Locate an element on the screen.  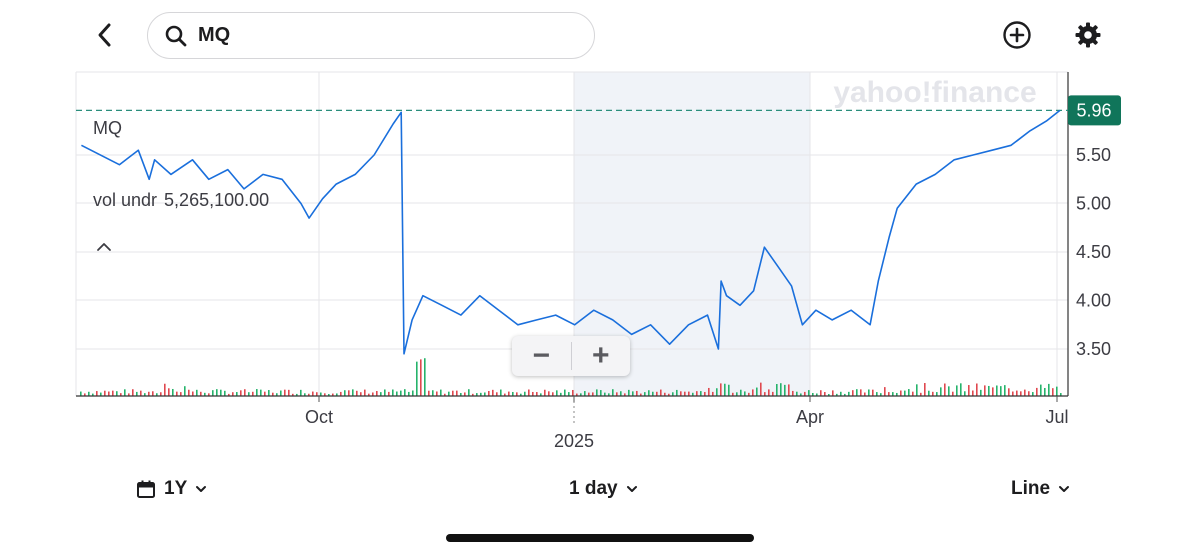
back-button is located at coordinates (105, 35).